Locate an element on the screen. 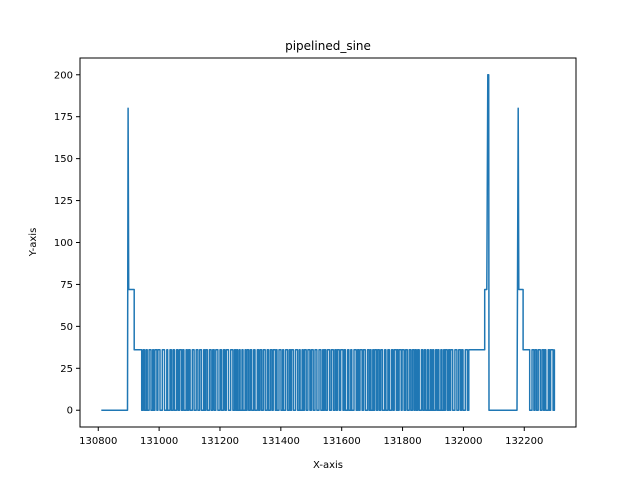 This screenshot has height=480, width=640. y-tick-label: 200 is located at coordinates (63, 75).